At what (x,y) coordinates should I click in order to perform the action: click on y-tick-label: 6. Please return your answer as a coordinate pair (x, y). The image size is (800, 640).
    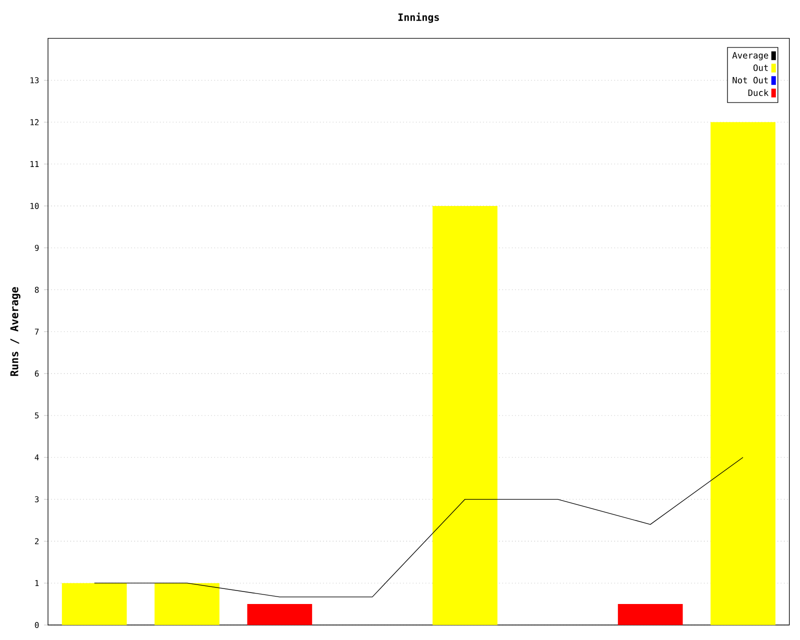
    Looking at the image, I should click on (36, 373).